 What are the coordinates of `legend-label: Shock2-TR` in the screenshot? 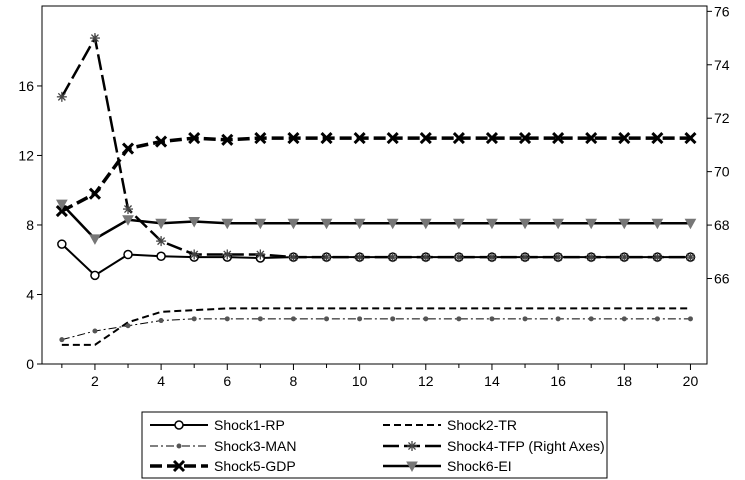 It's located at (482, 425).